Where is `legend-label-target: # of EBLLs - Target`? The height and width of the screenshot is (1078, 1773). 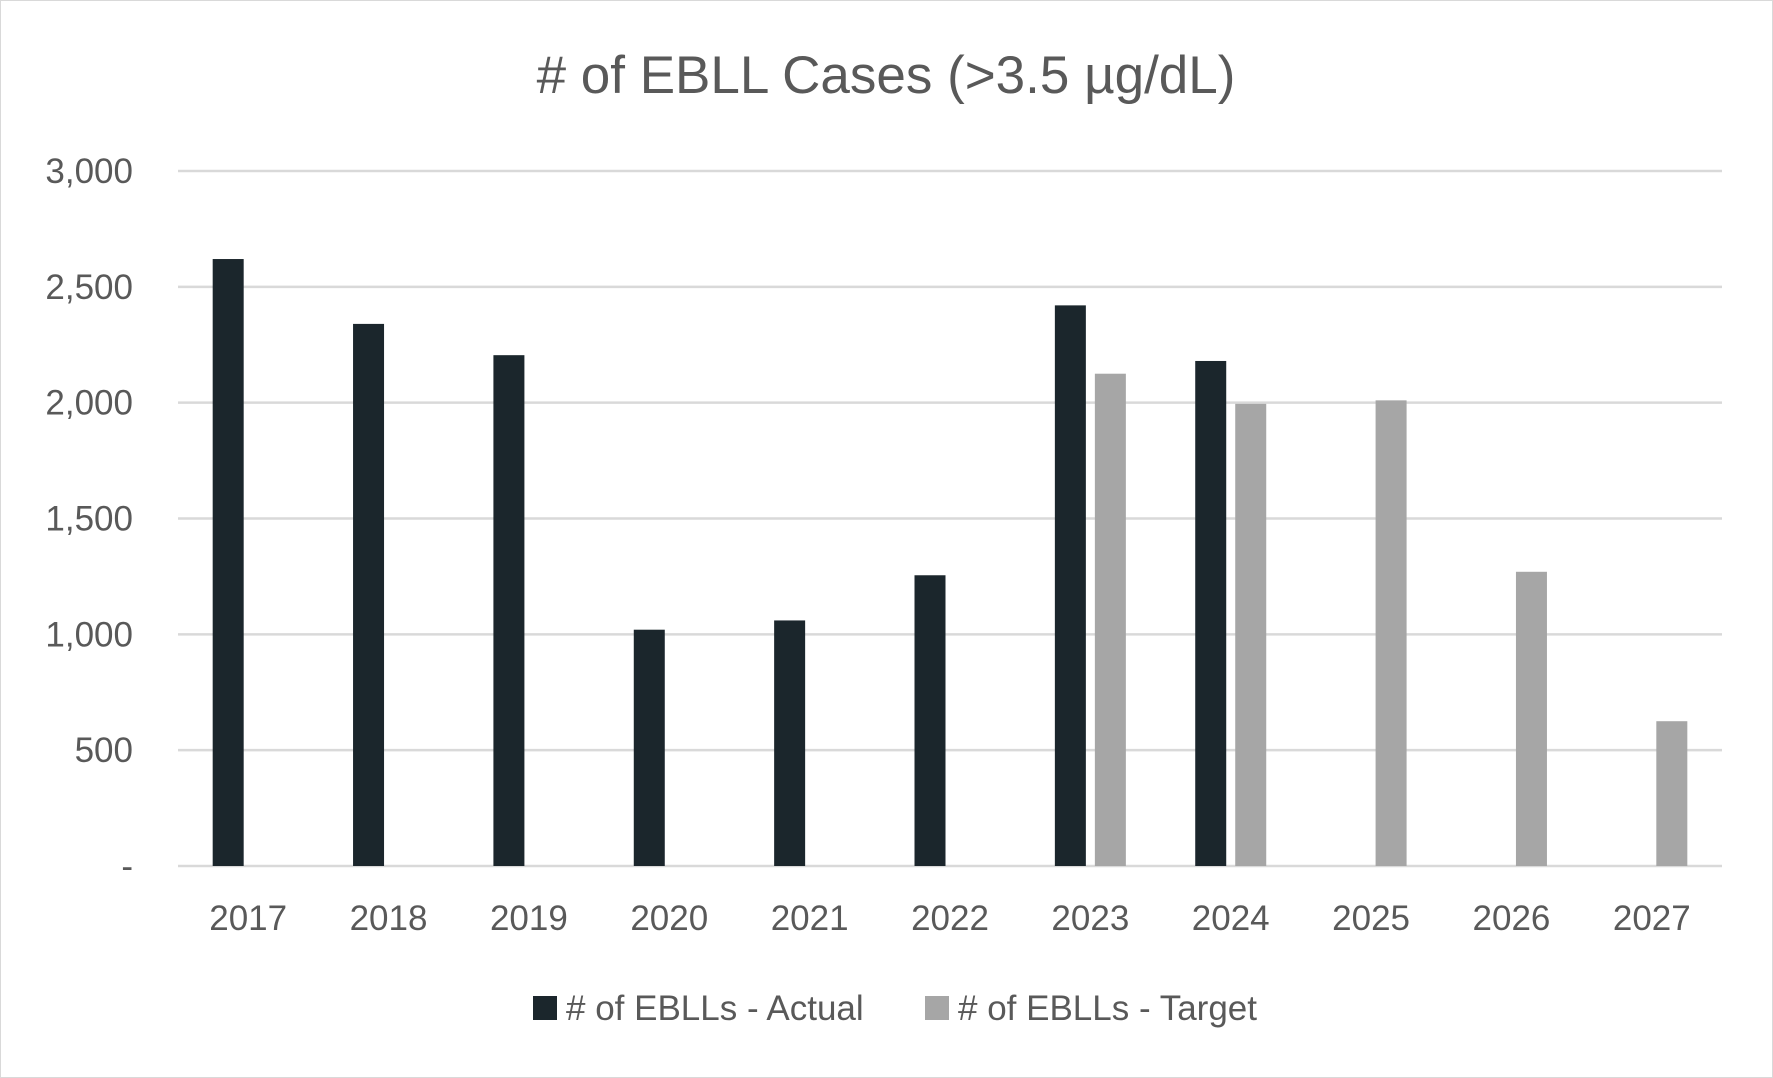 legend-label-target: # of EBLLs - Target is located at coordinates (1107, 1008).